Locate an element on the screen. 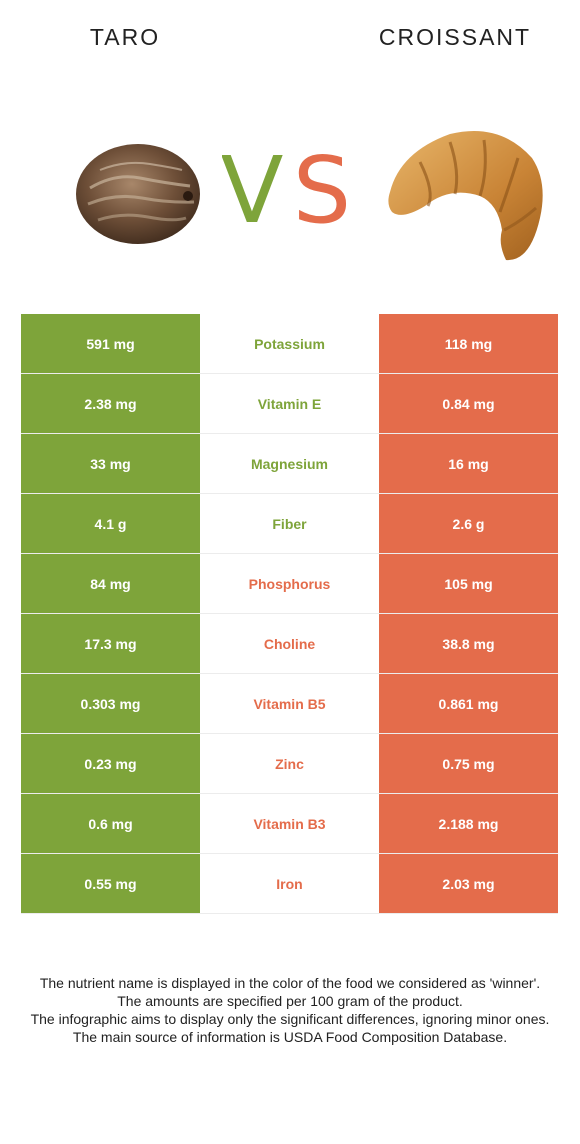 This screenshot has width=580, height=1144. table-row: 33 mg Magnesium 16 mg is located at coordinates (289, 464).